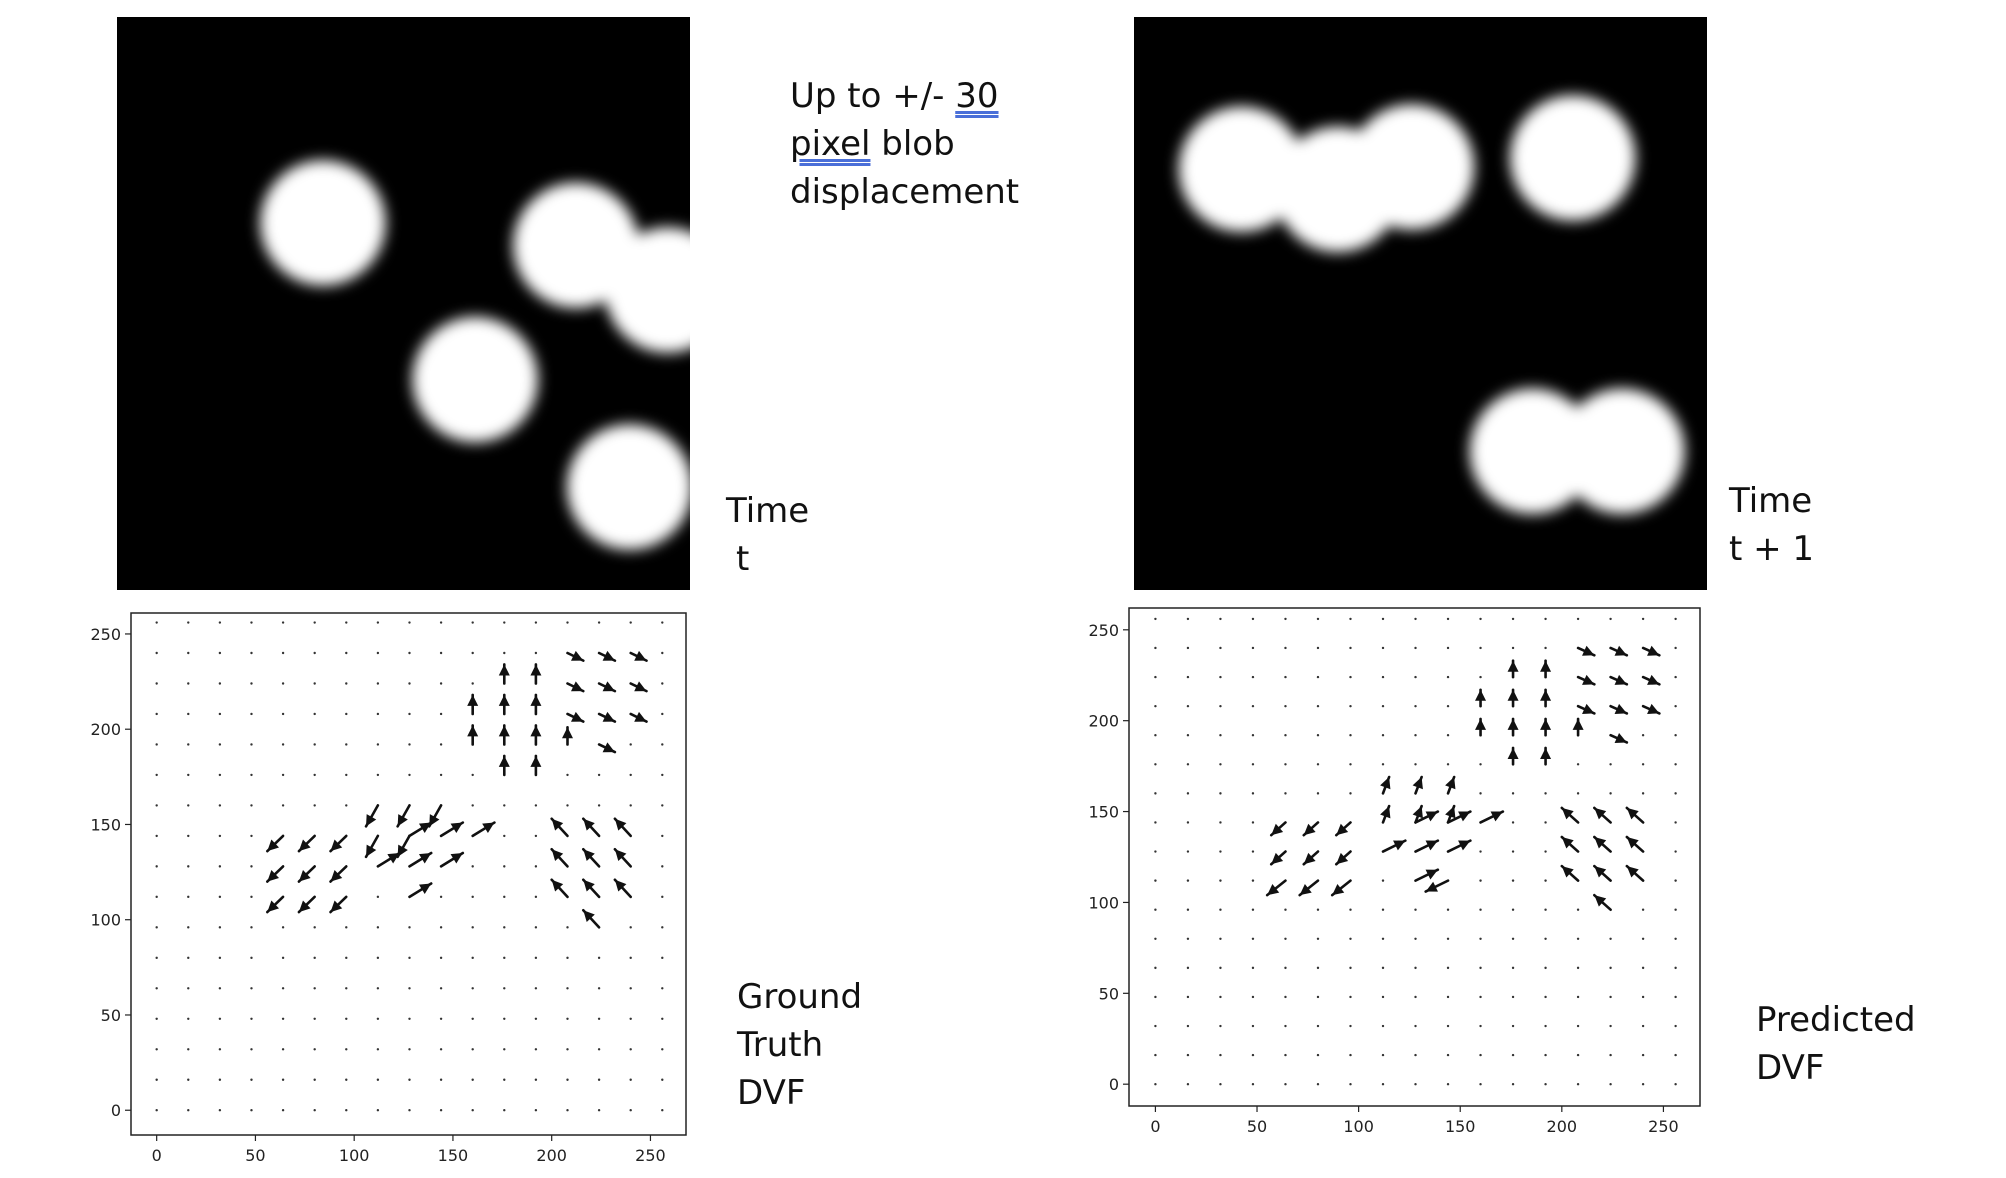 The width and height of the screenshot is (2006, 1178). I want to click on blob, so click(1241, 169).